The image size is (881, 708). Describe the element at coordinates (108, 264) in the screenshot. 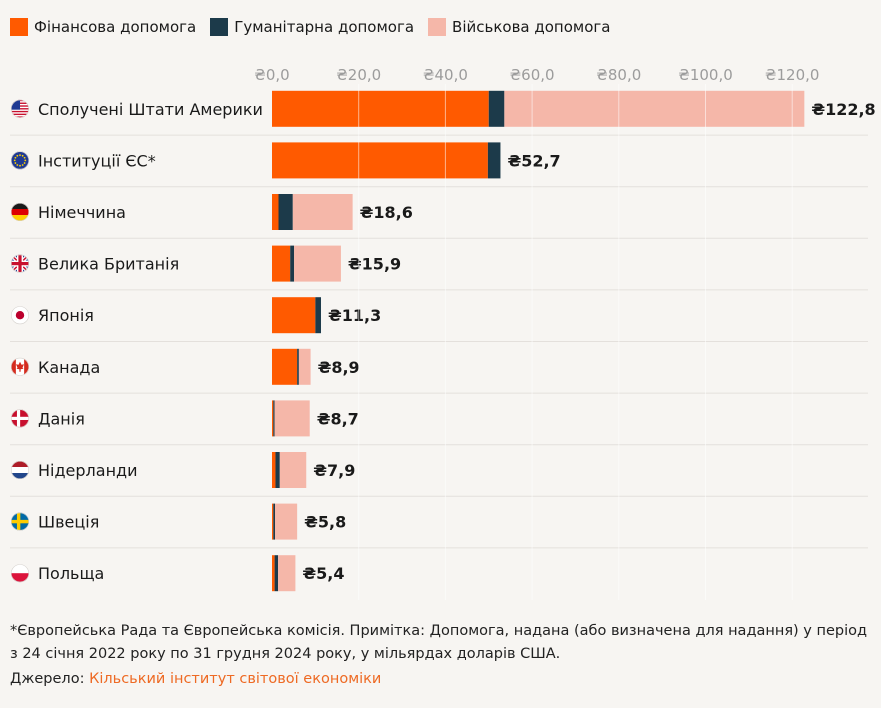

I see `category-label: Велика Британія` at that location.